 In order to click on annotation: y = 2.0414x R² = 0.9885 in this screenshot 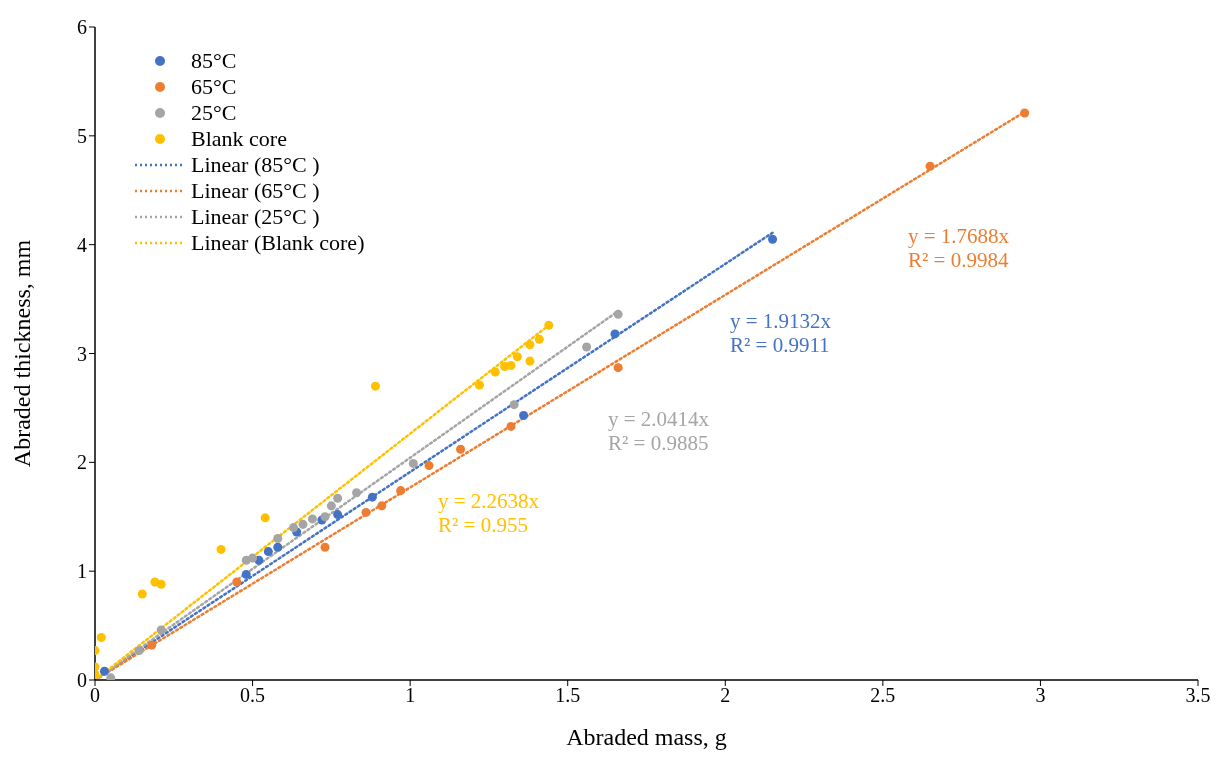, I will do `click(659, 431)`.